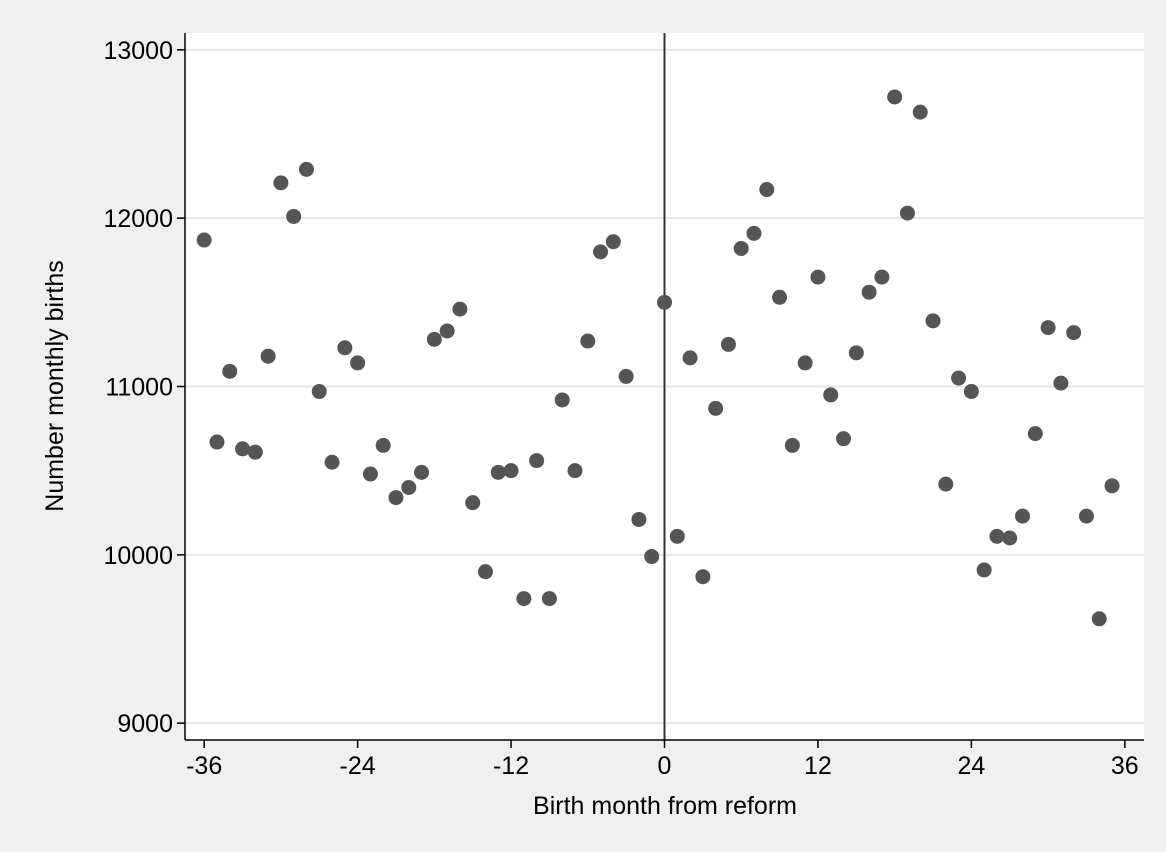  Describe the element at coordinates (971, 766) in the screenshot. I see `x-tick-label: 24` at that location.